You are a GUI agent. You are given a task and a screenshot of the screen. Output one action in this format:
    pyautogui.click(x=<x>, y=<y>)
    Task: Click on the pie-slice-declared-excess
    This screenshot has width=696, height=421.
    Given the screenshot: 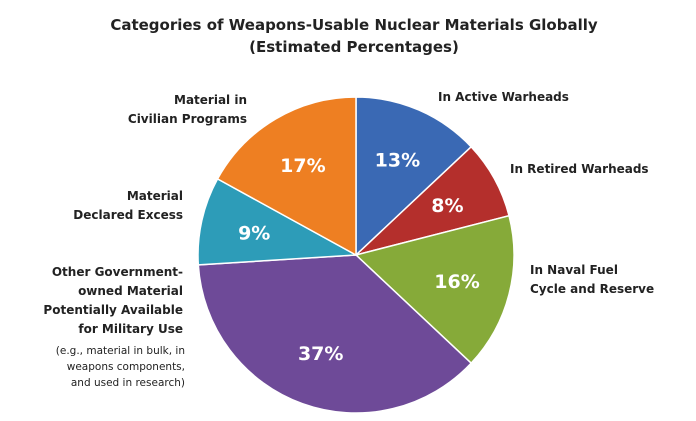 What is the action you would take?
    pyautogui.click(x=278, y=221)
    